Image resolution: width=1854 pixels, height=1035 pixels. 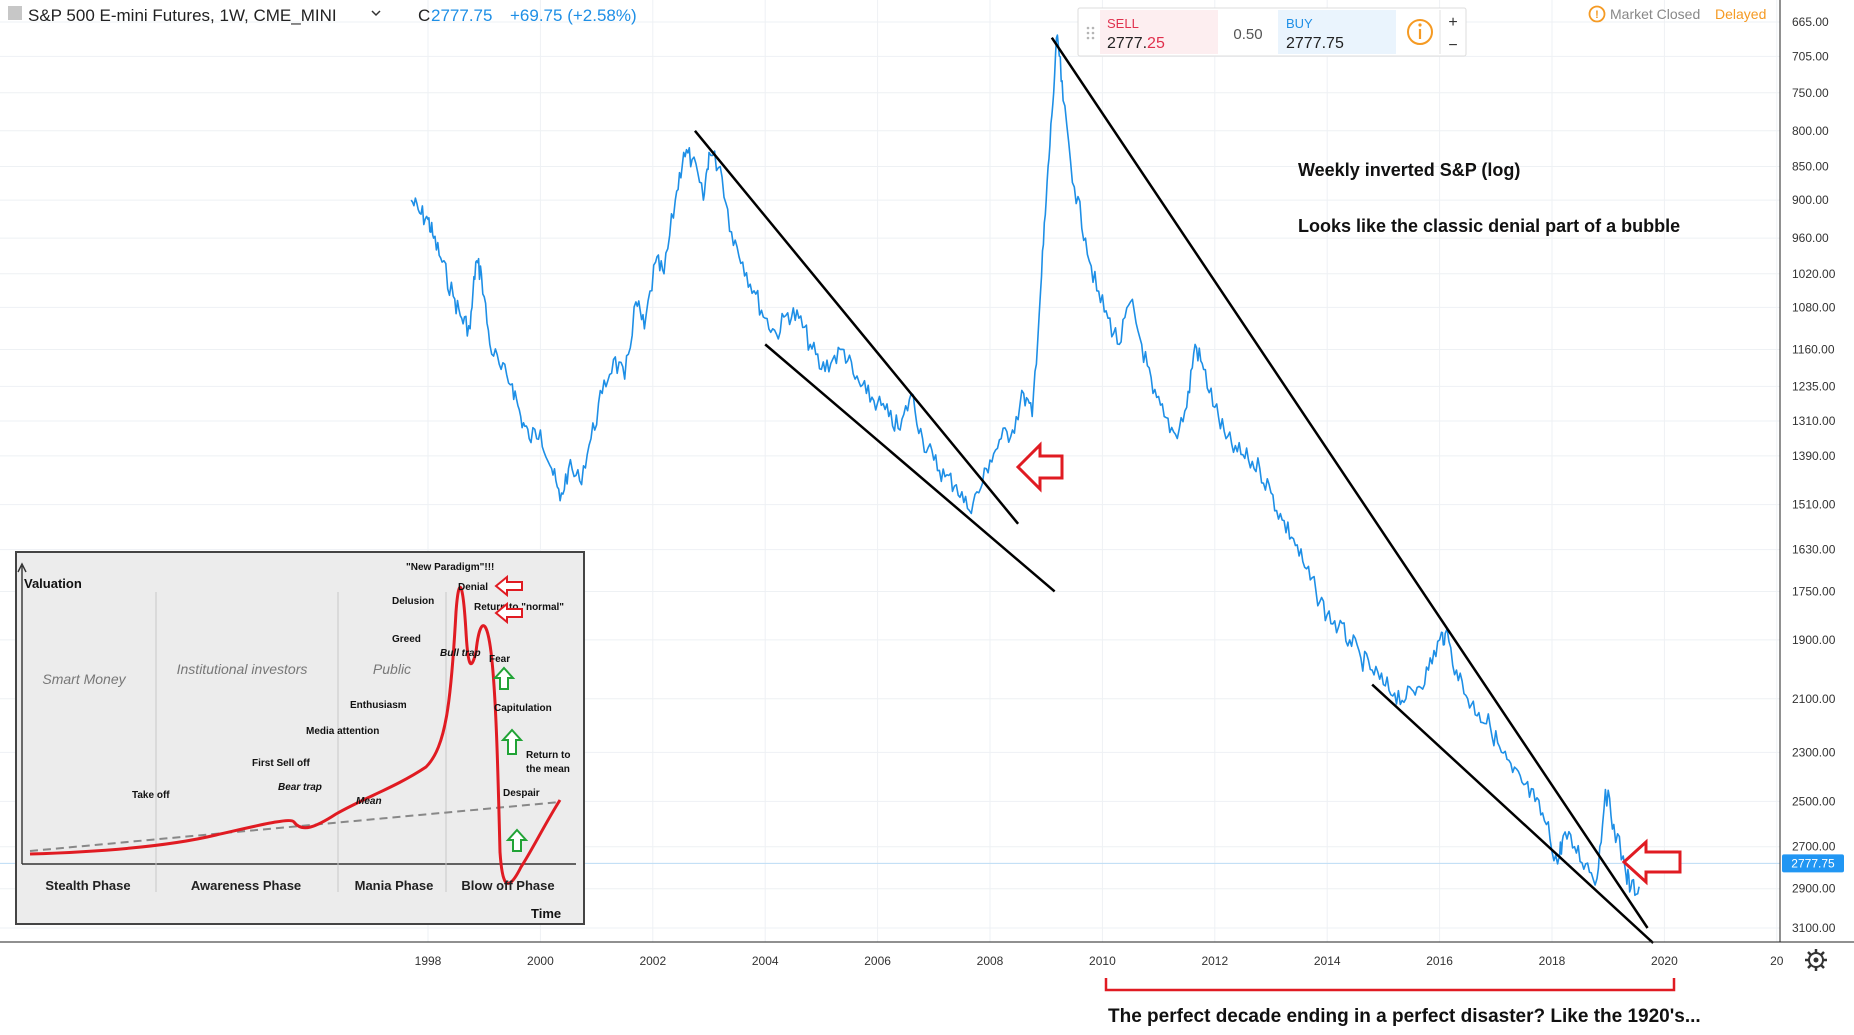 I want to click on x-tick-label: 2012, so click(x=1214, y=961).